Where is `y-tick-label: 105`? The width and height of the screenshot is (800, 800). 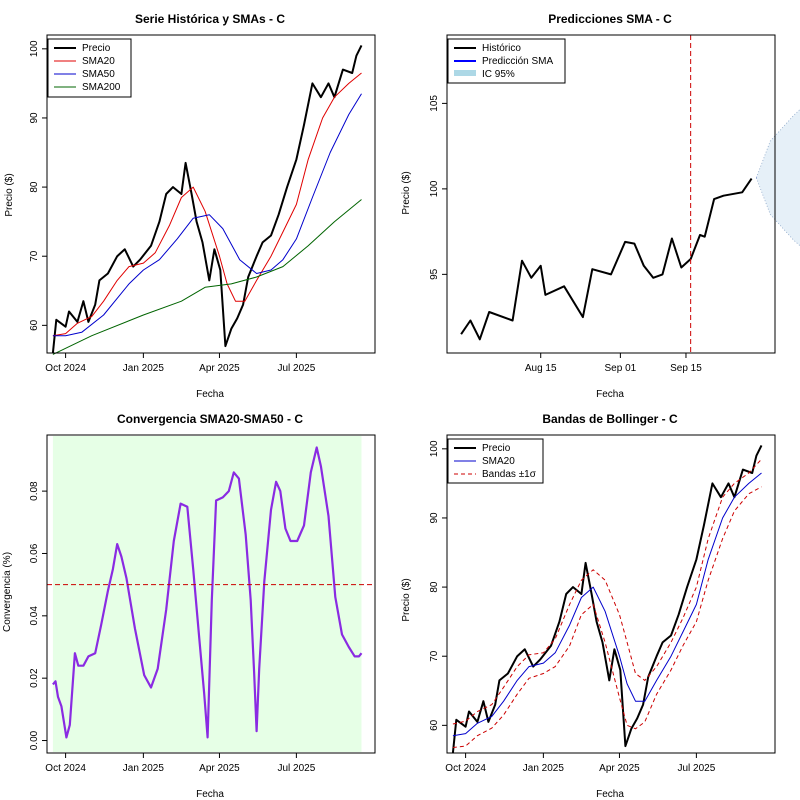
y-tick-label: 105 is located at coordinates (434, 103).